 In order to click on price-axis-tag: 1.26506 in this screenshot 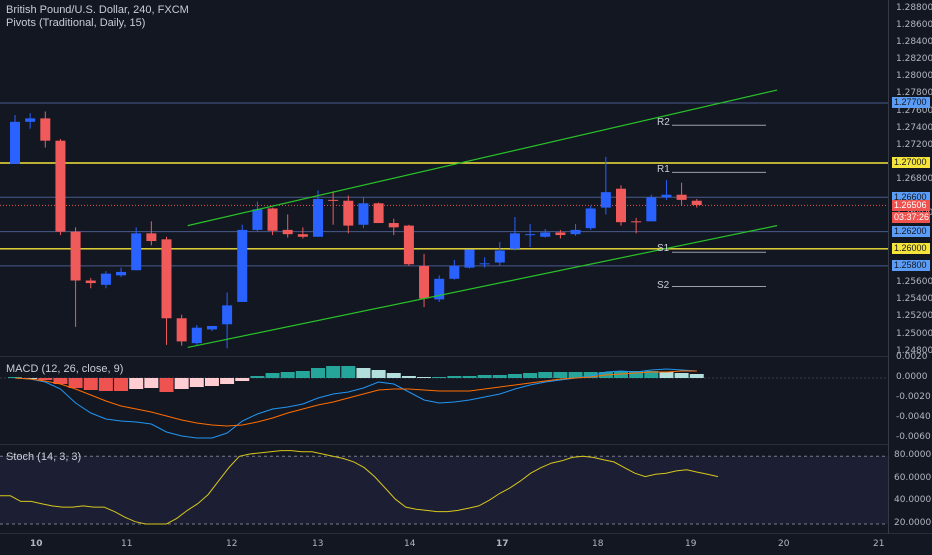, I will do `click(911, 205)`.